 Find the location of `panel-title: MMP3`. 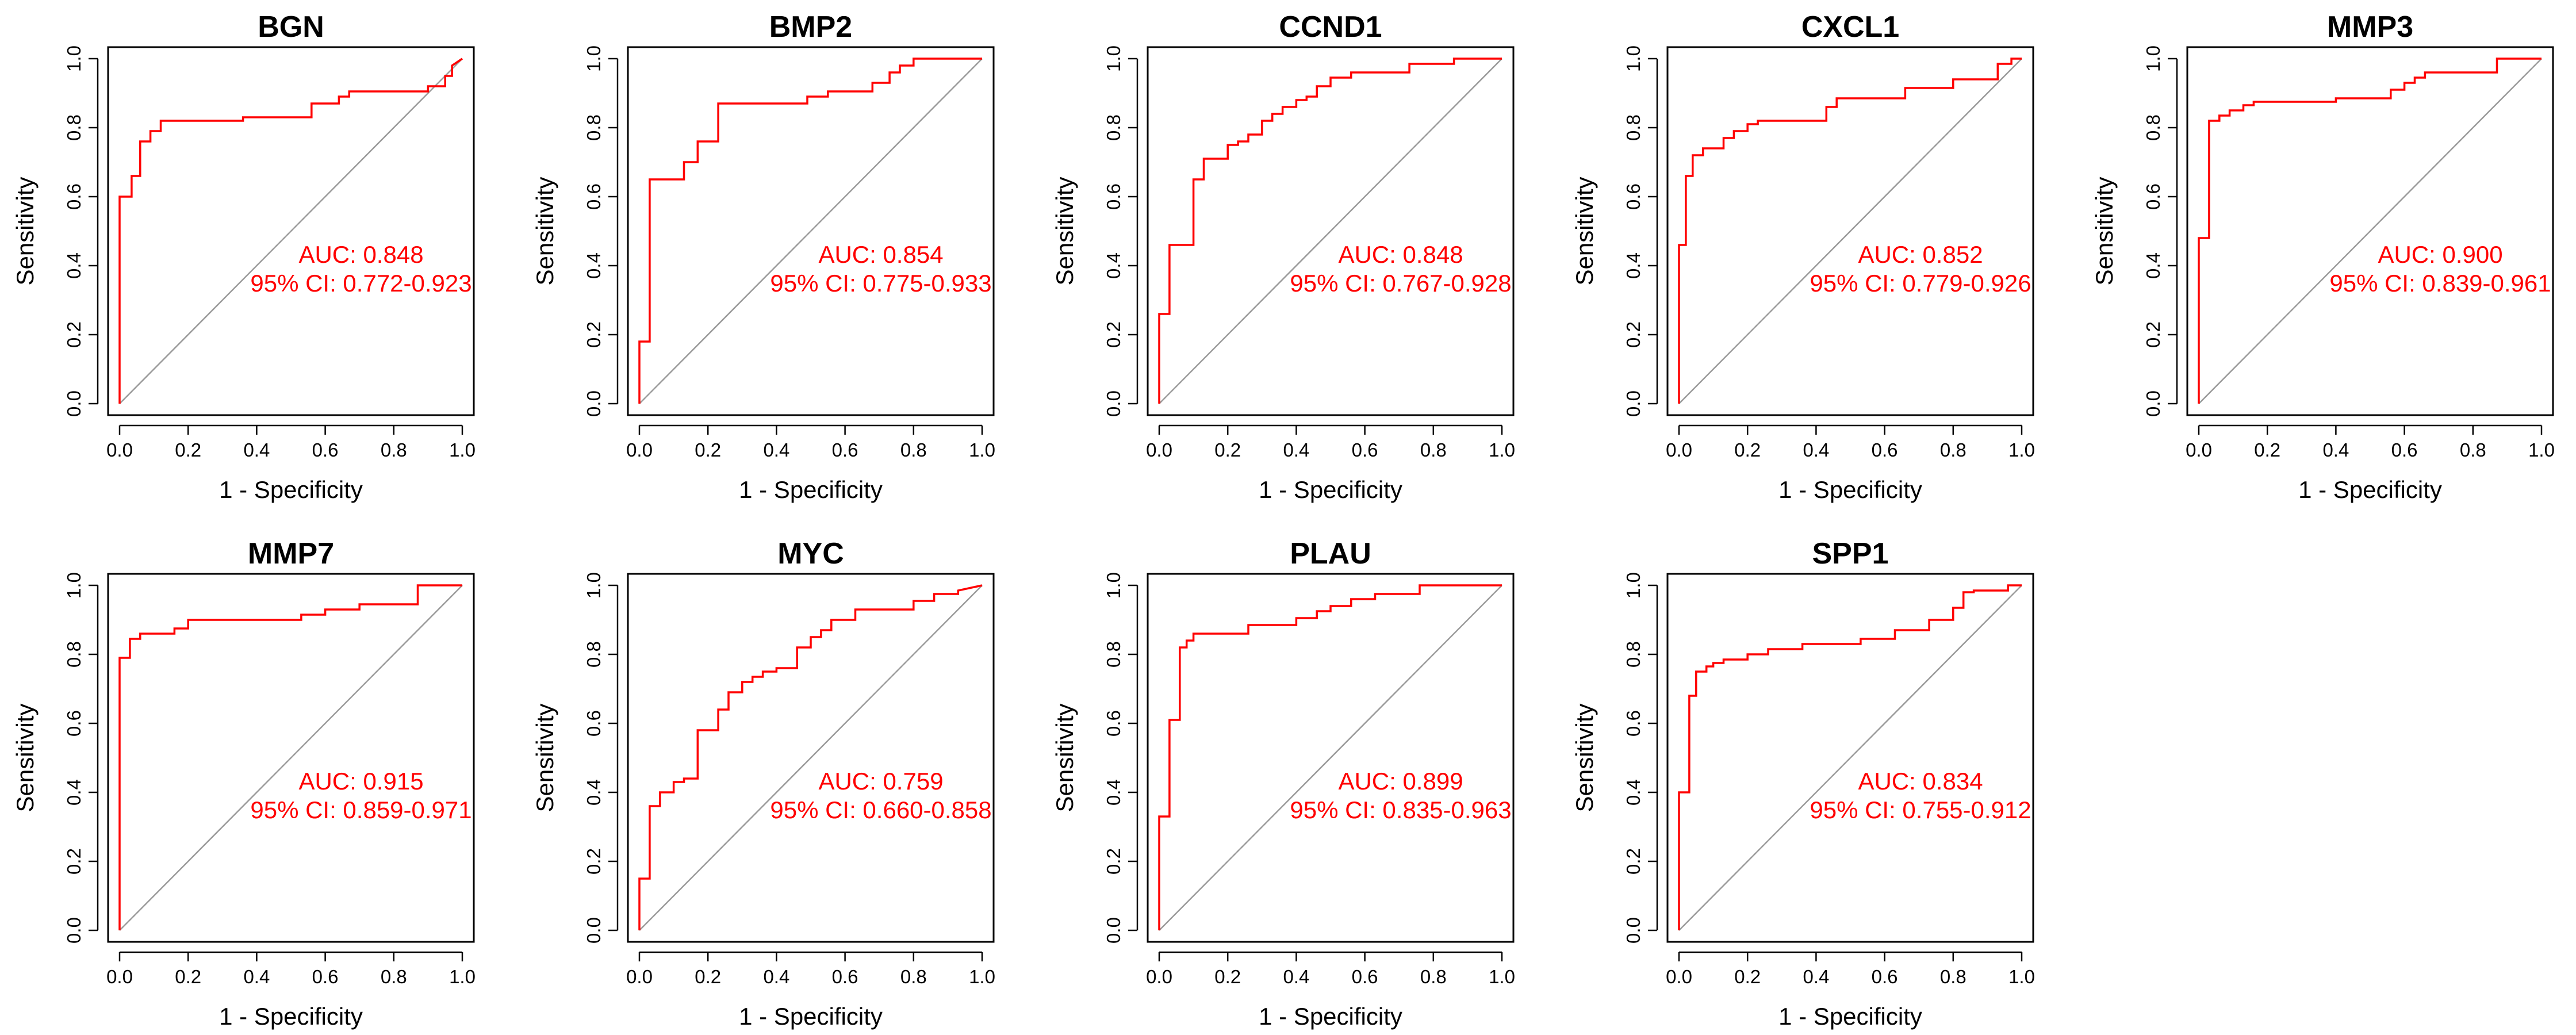

panel-title: MMP3 is located at coordinates (2370, 27).